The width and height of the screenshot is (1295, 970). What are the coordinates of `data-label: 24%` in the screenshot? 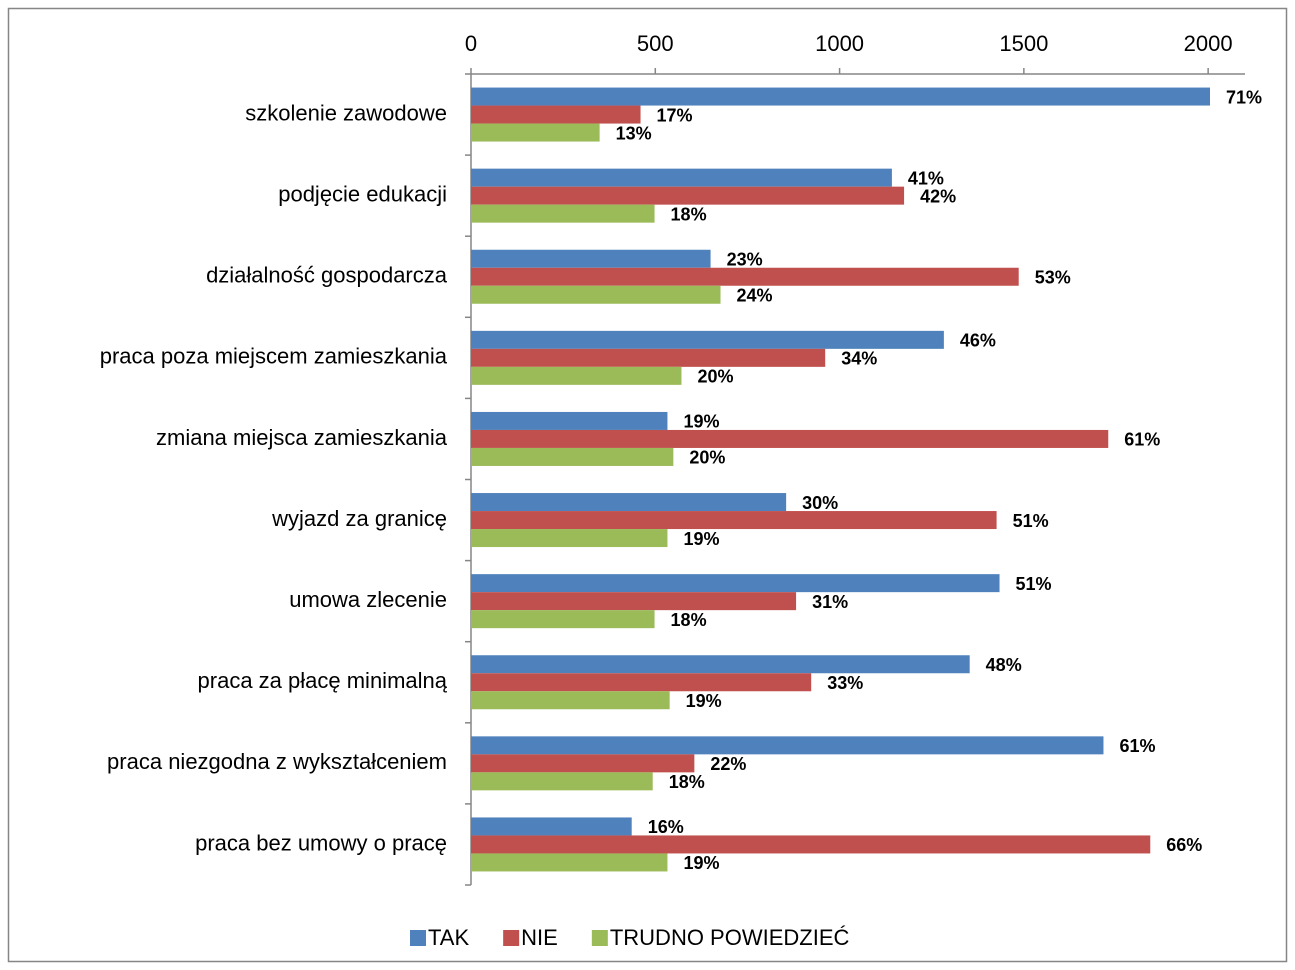 It's located at (755, 296).